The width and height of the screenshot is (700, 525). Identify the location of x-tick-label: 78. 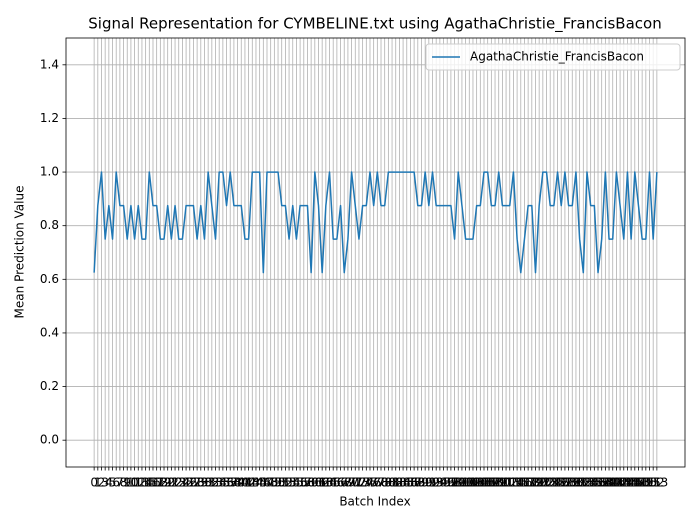
(380, 483).